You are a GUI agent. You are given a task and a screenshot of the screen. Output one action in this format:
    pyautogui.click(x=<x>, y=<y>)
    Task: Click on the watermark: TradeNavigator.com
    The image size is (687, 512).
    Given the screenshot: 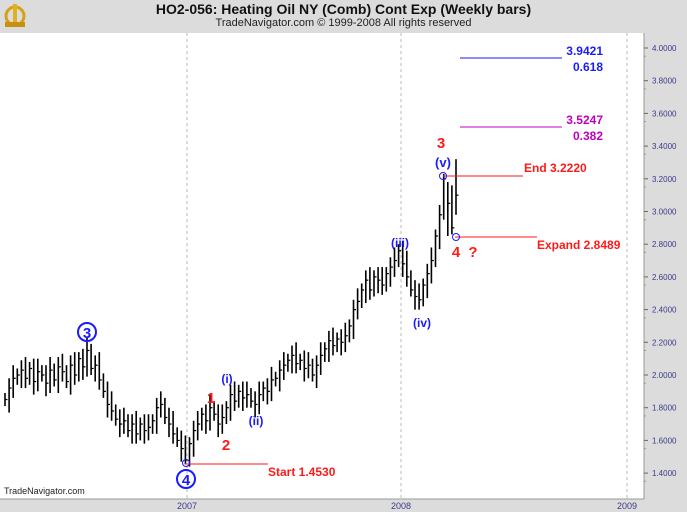 What is the action you would take?
    pyautogui.click(x=44, y=491)
    